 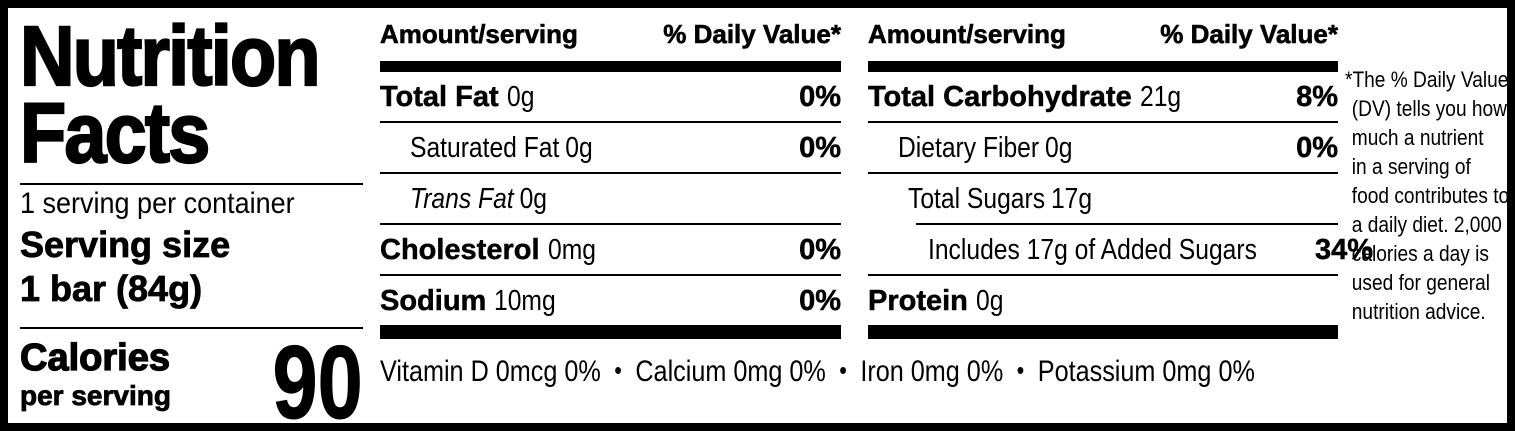 What do you see at coordinates (125, 245) in the screenshot?
I see `serving-size-label: Serving size` at bounding box center [125, 245].